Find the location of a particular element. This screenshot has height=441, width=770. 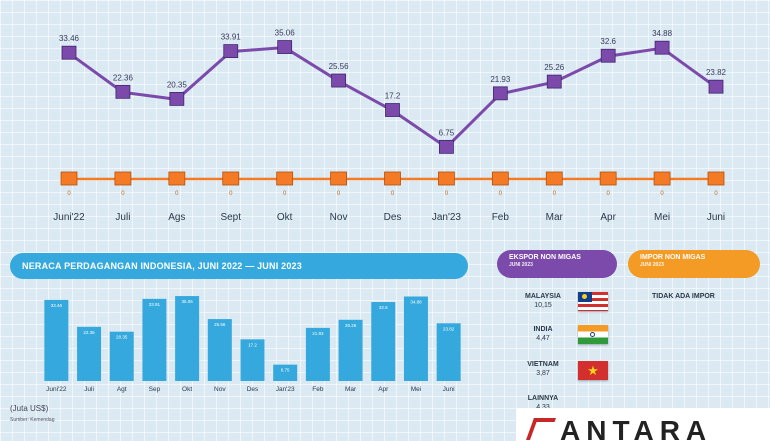

source-label: Sumber: Kemendag is located at coordinates (32, 420).